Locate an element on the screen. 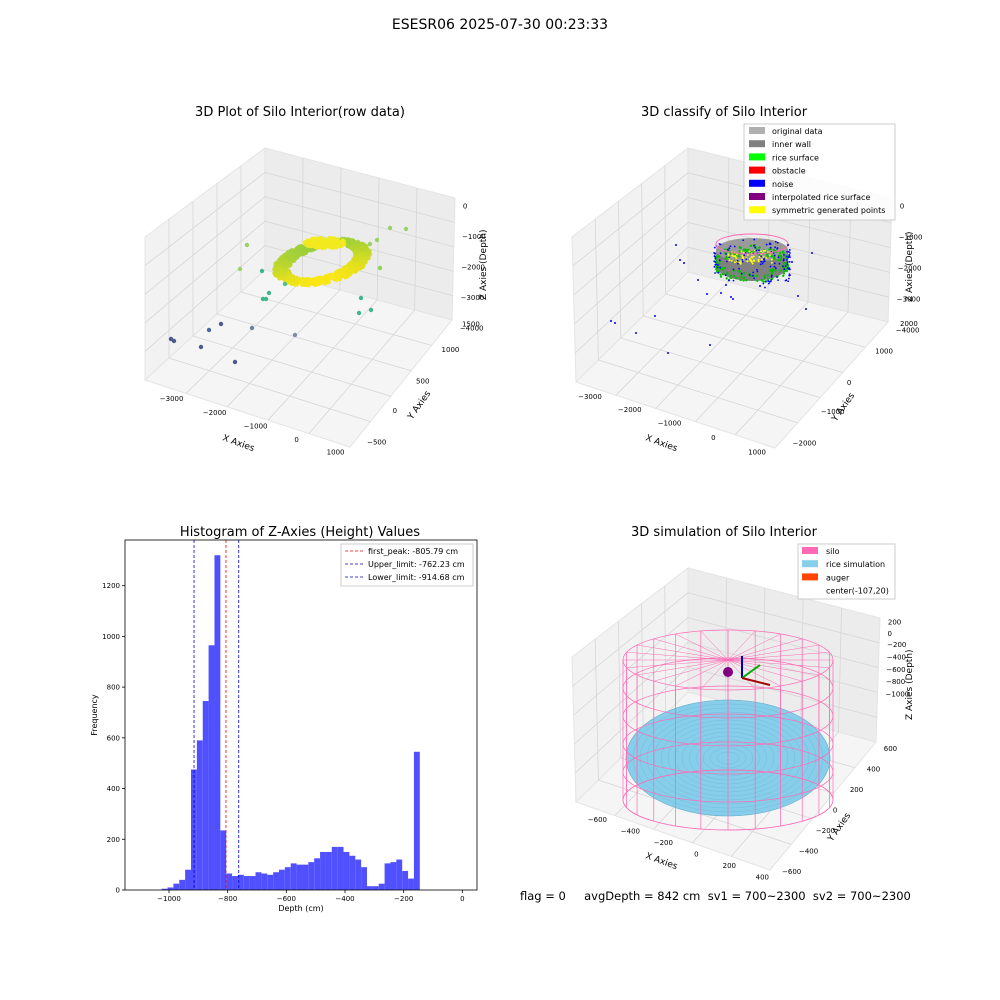  y-tick-label: 200 is located at coordinates (856, 790).